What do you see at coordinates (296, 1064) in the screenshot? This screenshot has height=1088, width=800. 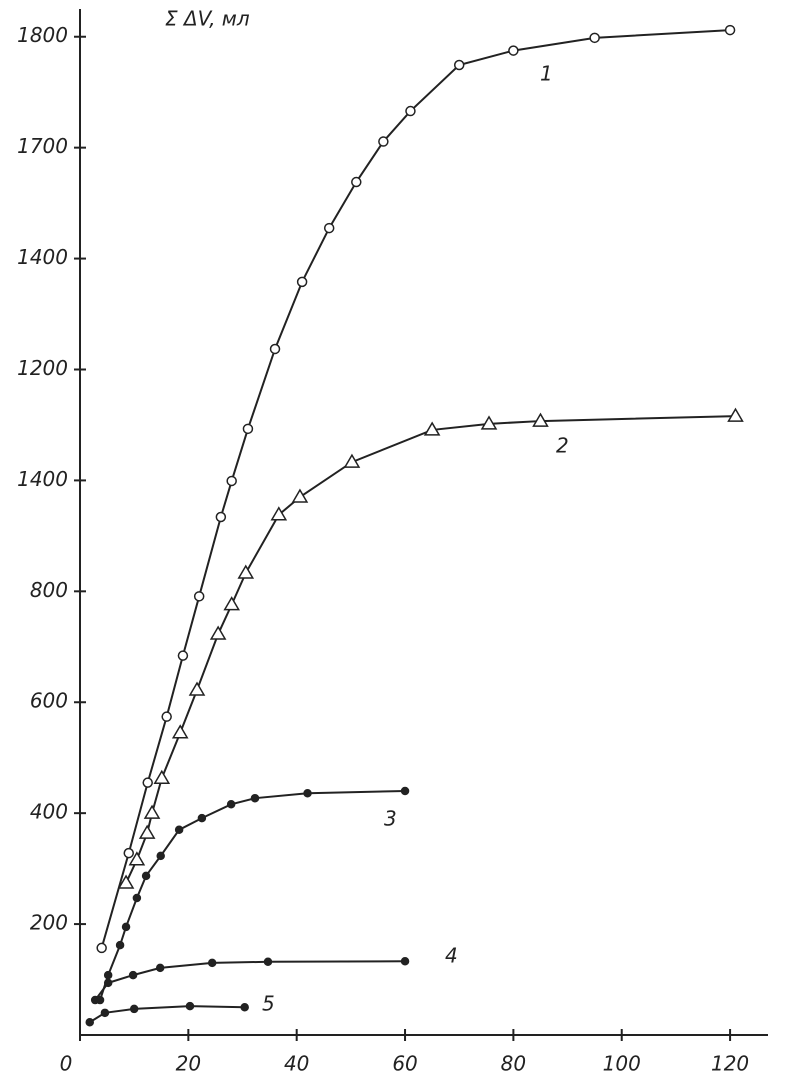 I see `x-tick-label: 40` at bounding box center [296, 1064].